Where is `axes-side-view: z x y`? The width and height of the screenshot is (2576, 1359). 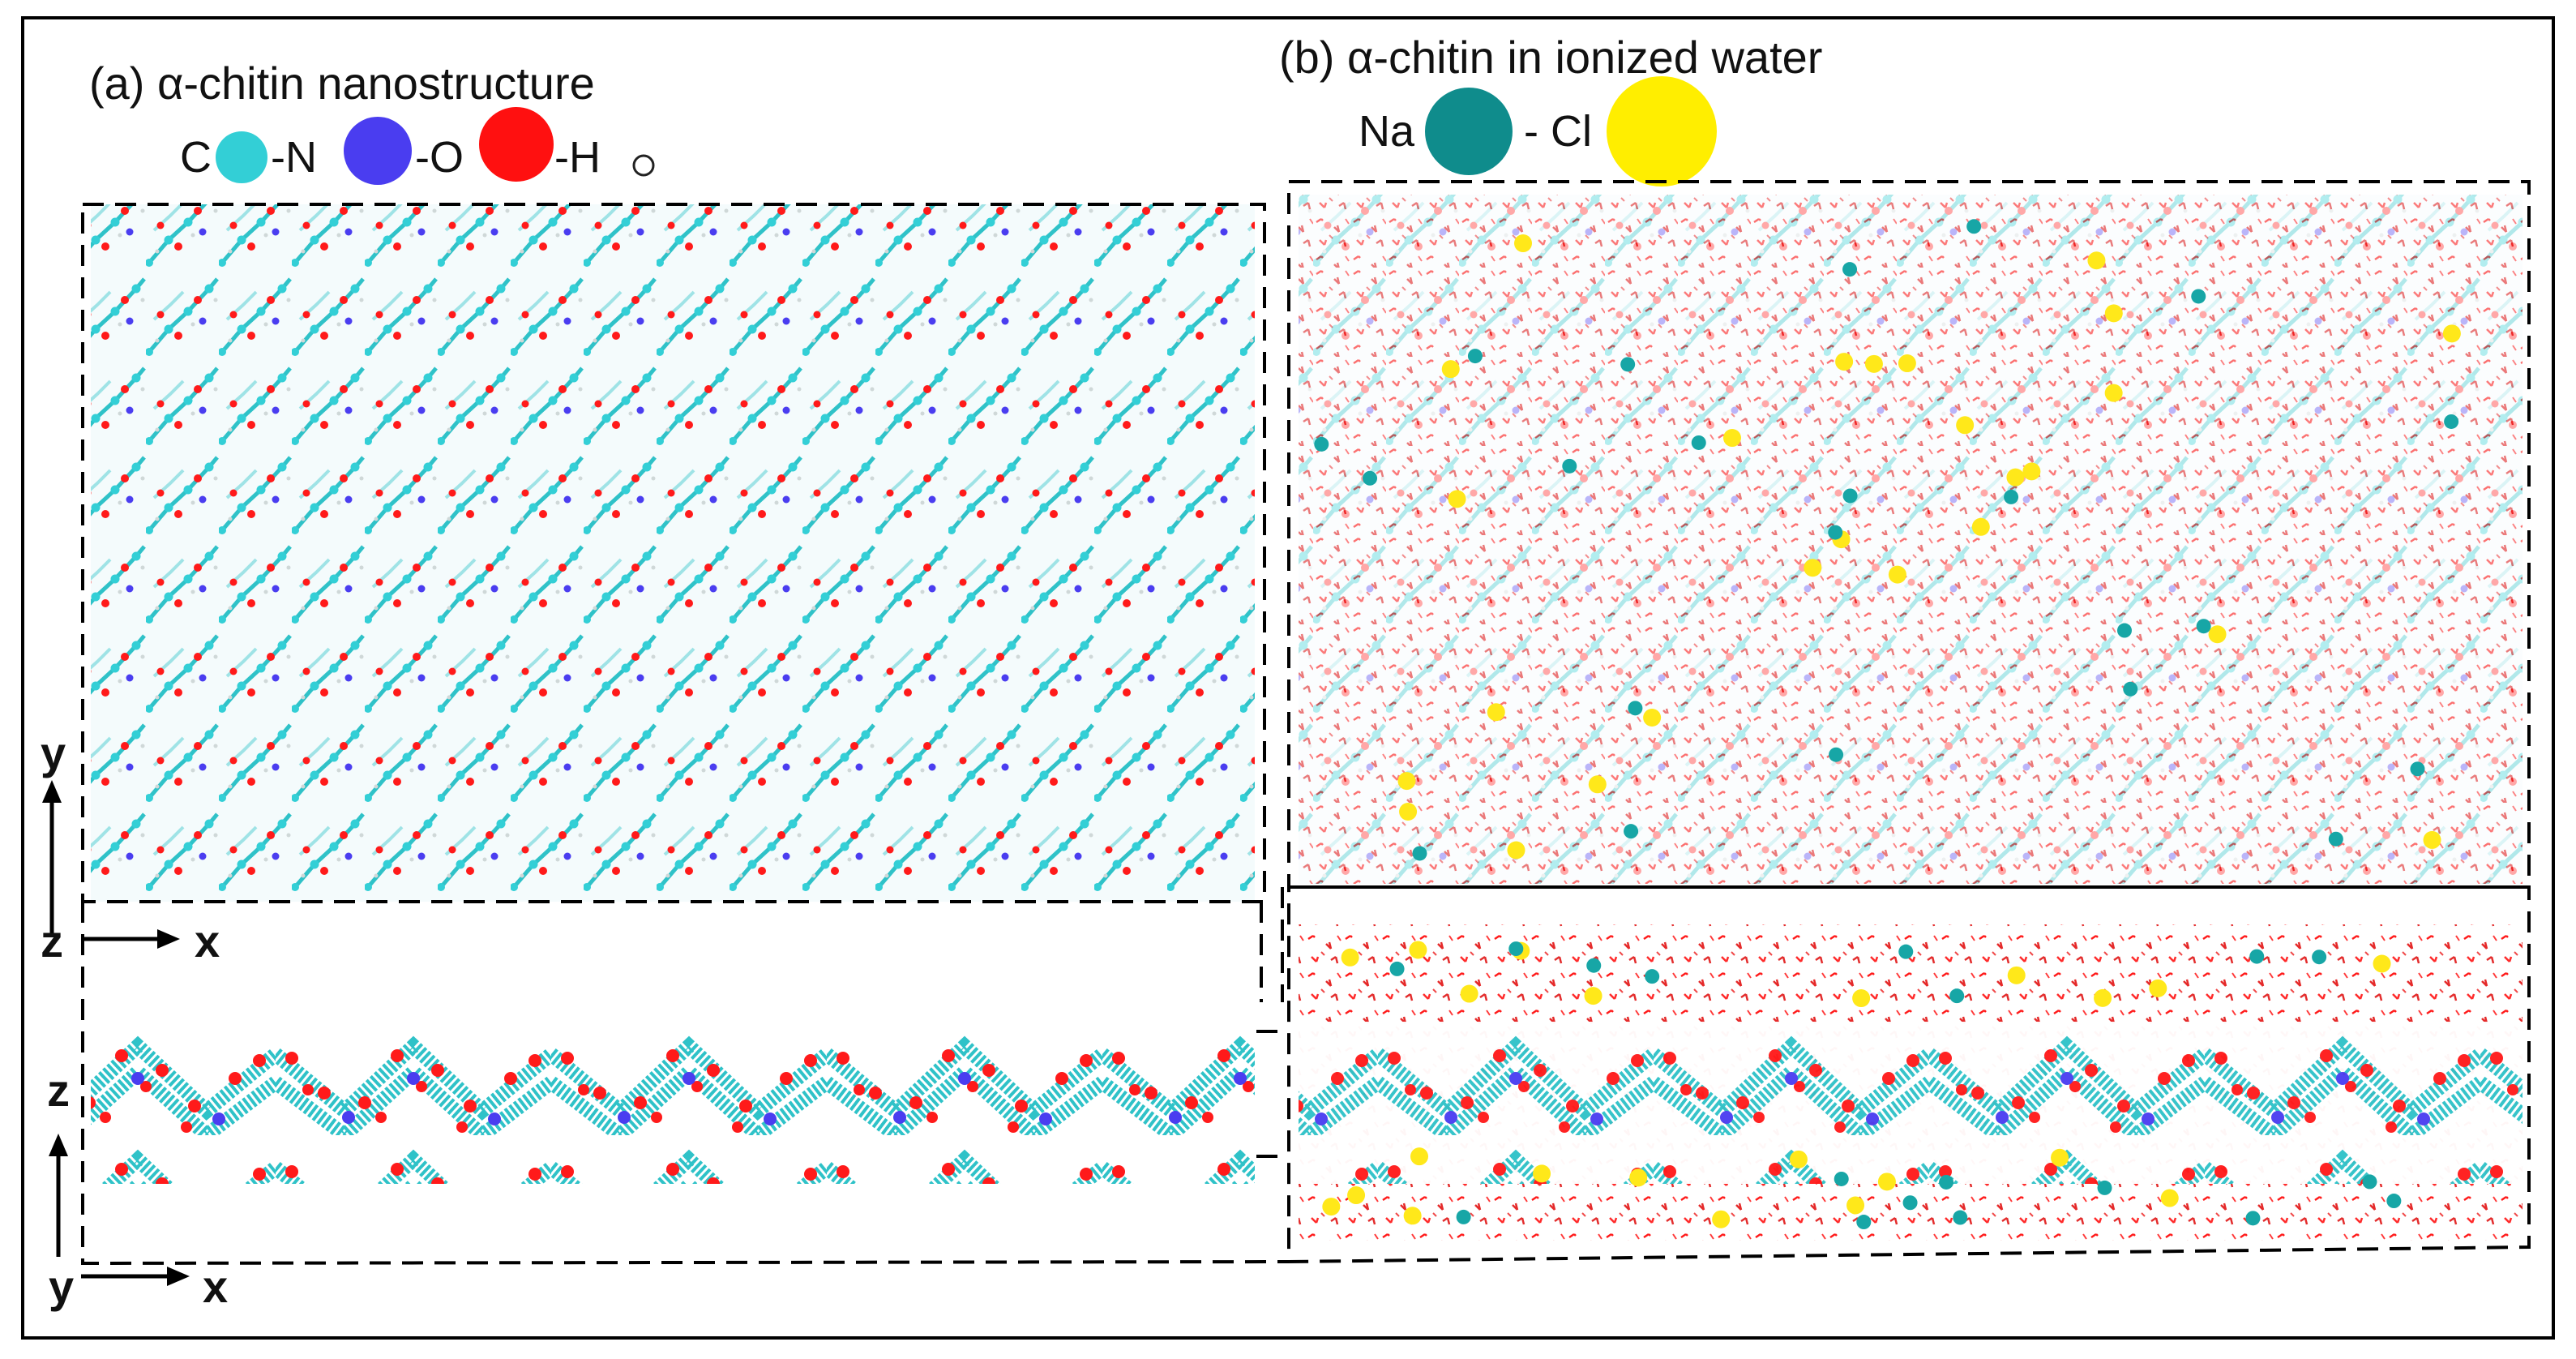 axes-side-view: z x y is located at coordinates (137, 1188).